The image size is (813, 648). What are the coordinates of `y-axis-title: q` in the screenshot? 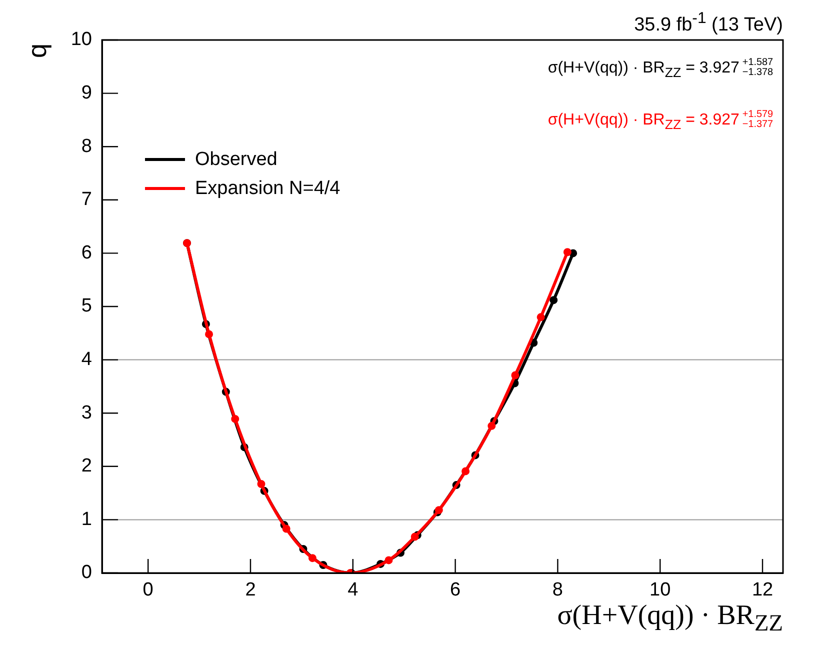 It's located at (37, 51).